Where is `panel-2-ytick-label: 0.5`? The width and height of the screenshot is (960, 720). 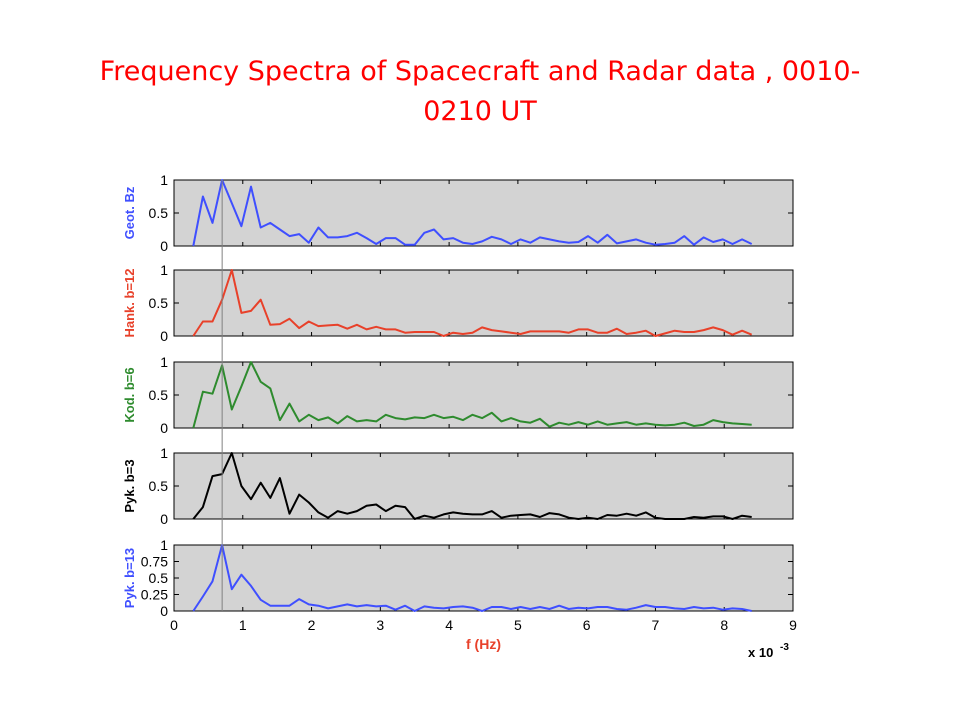 panel-2-ytick-label: 0.5 is located at coordinates (159, 303).